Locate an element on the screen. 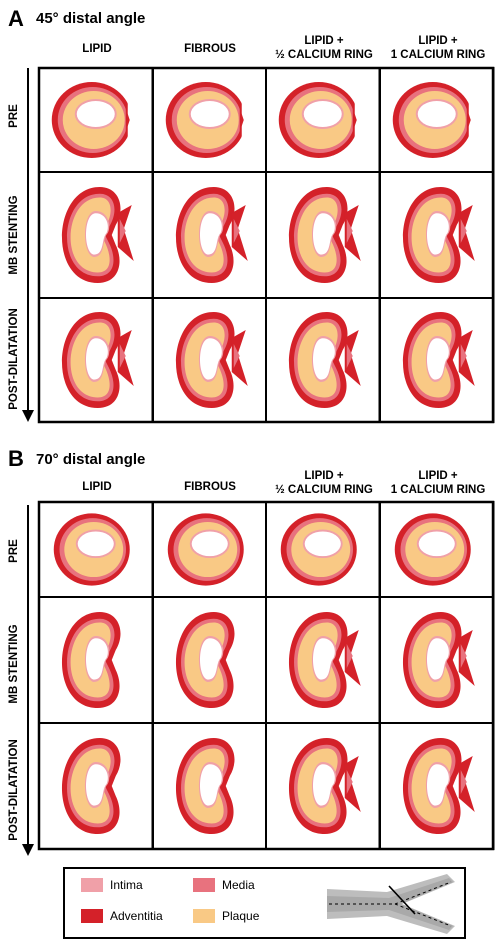 The width and height of the screenshot is (502, 947). legend-swatch-adventitia is located at coordinates (92, 916).